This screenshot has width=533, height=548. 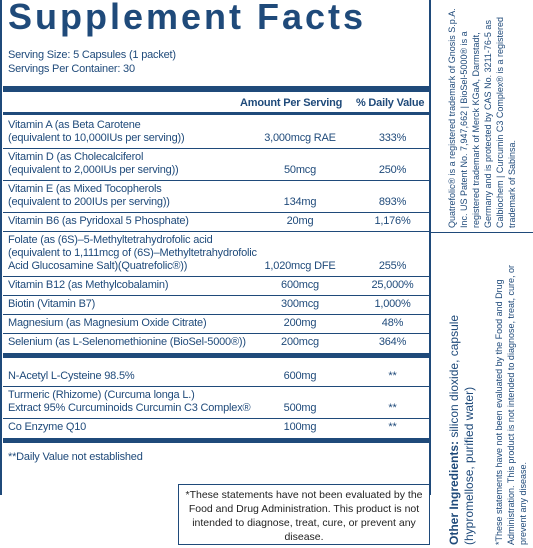 I want to click on amount: 3,000mcg RAE, so click(x=300, y=138).